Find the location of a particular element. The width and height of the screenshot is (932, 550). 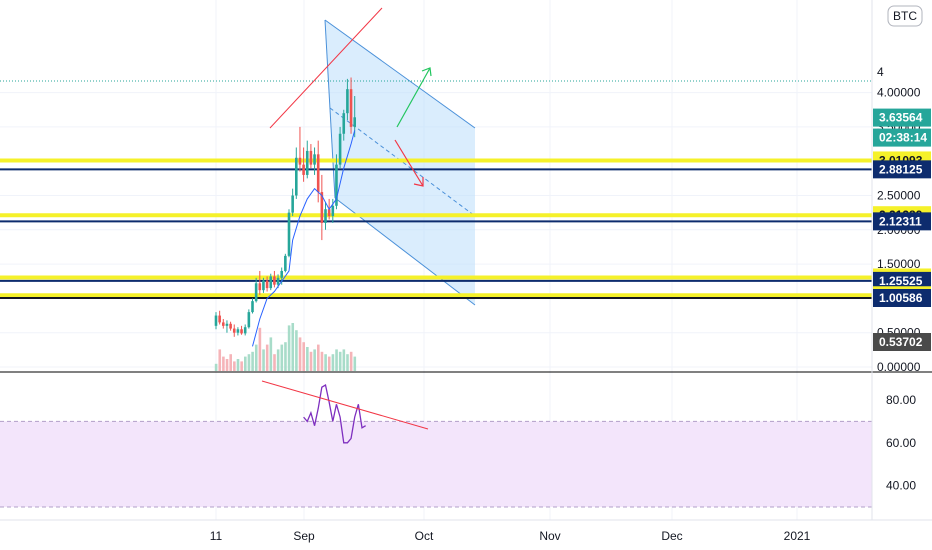

svg-text: 2.88125 is located at coordinates (901, 169).